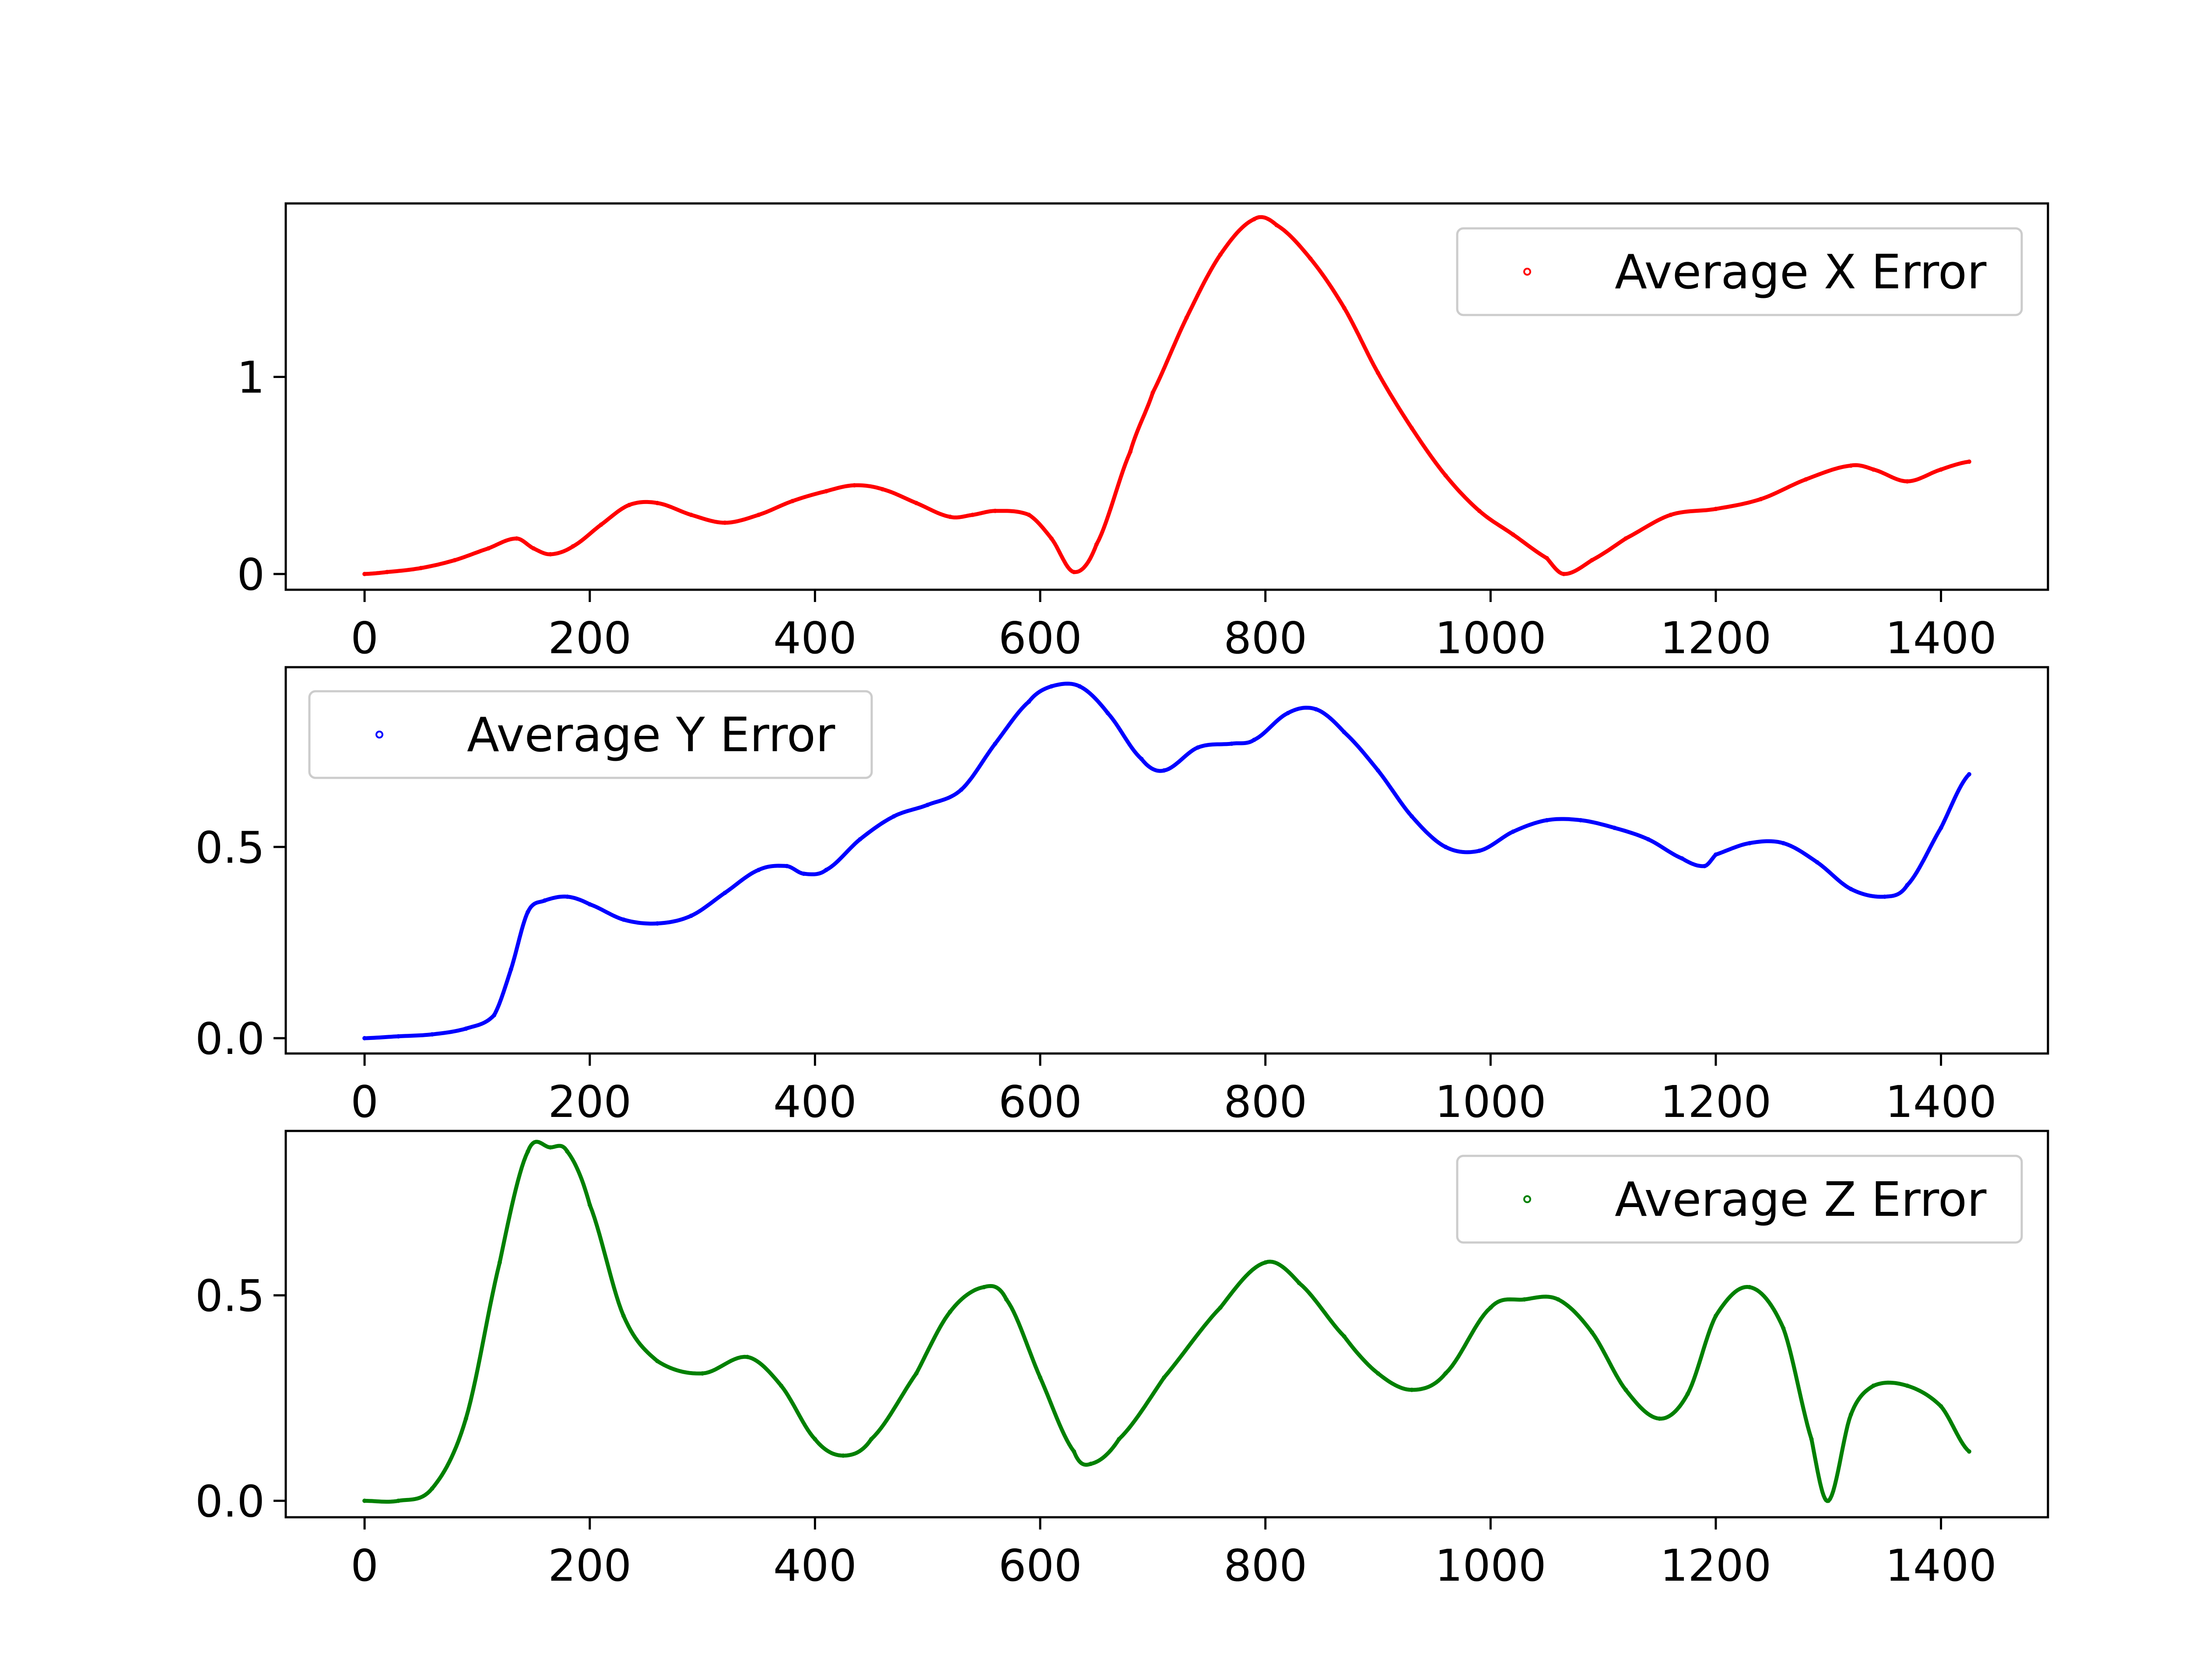 This screenshot has width=2188, height=1680. Describe the element at coordinates (1941, 1101) in the screenshot. I see `x-tick-label: 1400` at that location.